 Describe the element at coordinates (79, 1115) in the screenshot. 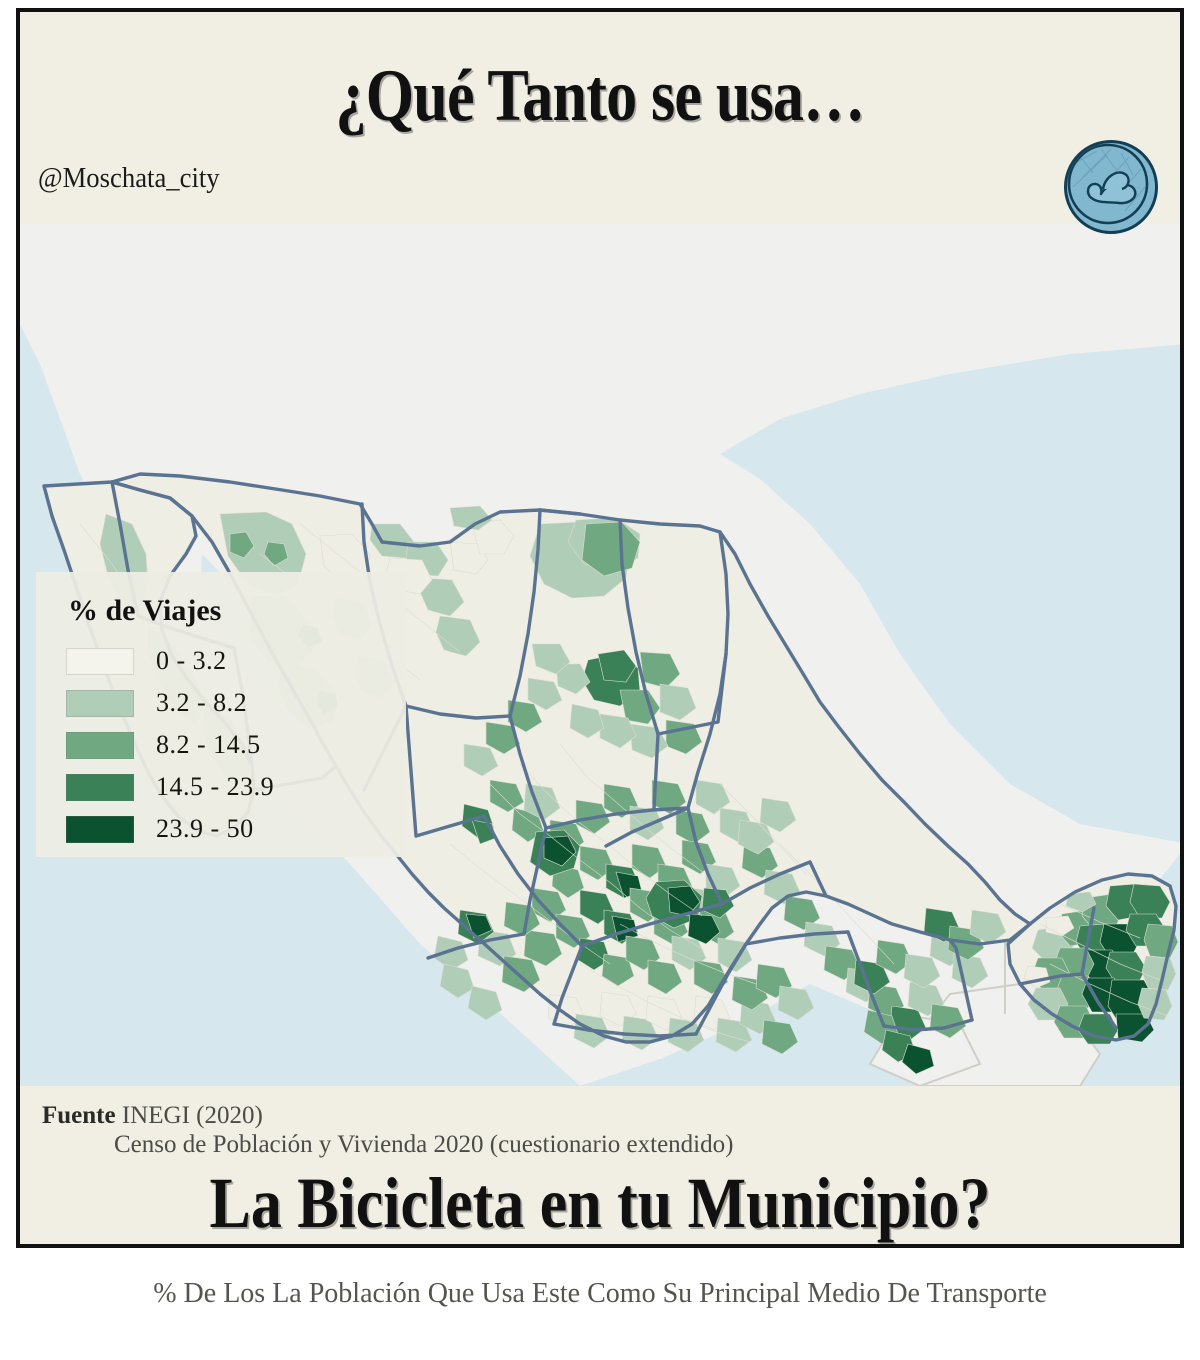

I see `source-label: Fuente` at that location.